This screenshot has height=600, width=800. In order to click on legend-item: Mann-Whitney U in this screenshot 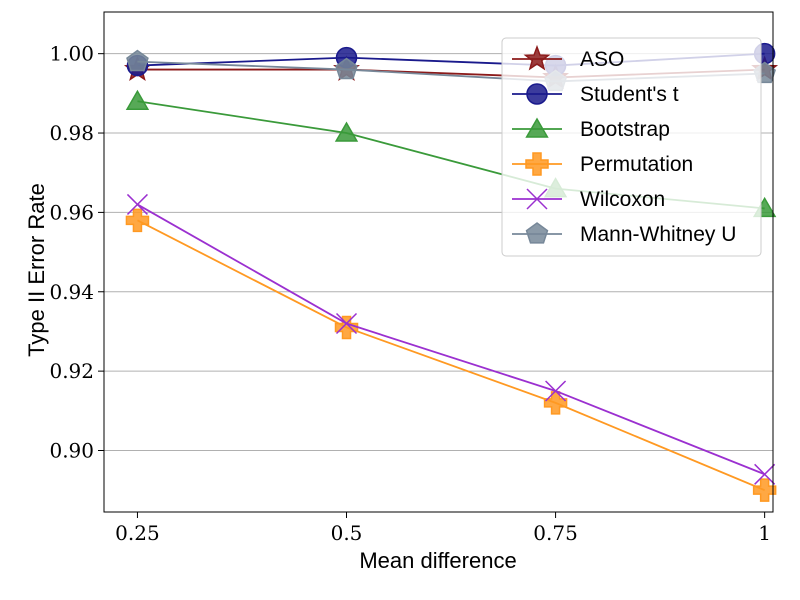, I will do `click(624, 234)`.